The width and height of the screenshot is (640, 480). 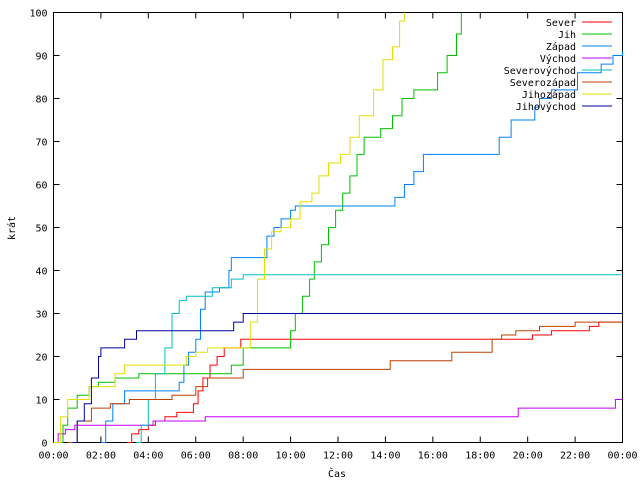 What do you see at coordinates (44, 444) in the screenshot?
I see `y-tick-label: 0` at bounding box center [44, 444].